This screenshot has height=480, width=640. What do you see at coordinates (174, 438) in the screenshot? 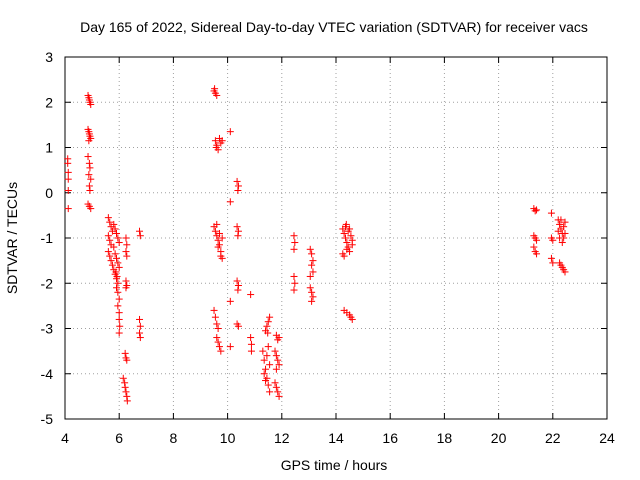
I see `x-tick-label: 8` at bounding box center [174, 438].